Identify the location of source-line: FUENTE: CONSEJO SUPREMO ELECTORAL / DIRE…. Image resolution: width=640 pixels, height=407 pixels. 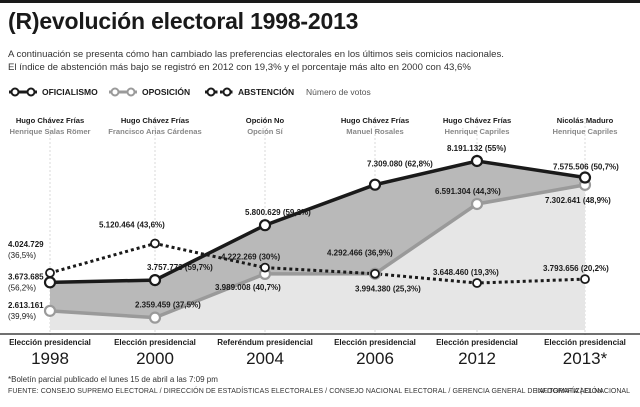
(305, 391).